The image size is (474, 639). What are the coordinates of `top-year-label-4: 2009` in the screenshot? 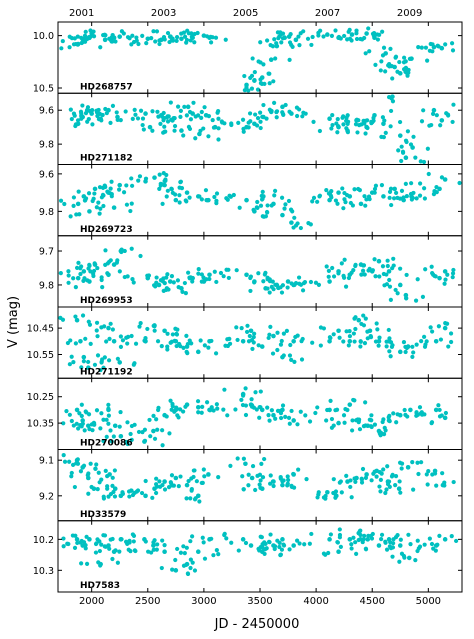 It's located at (409, 13).